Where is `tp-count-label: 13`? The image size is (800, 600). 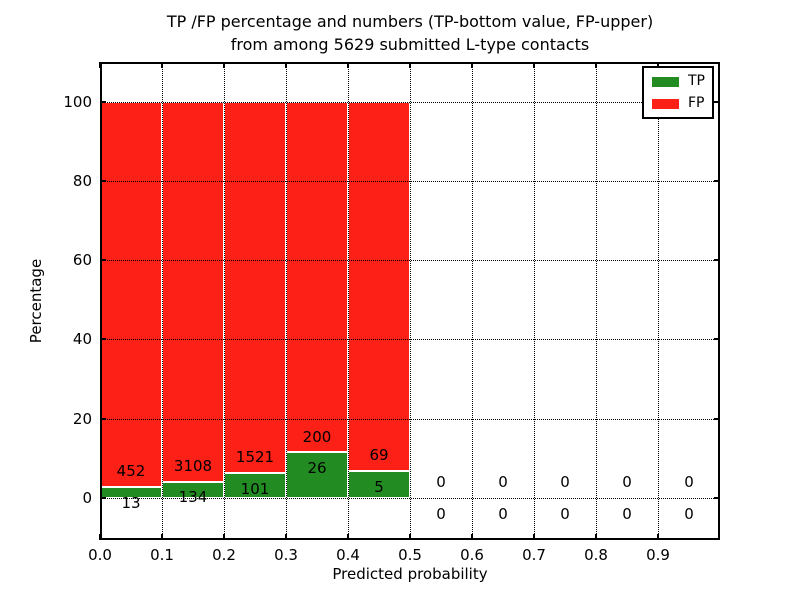 tp-count-label: 13 is located at coordinates (131, 502).